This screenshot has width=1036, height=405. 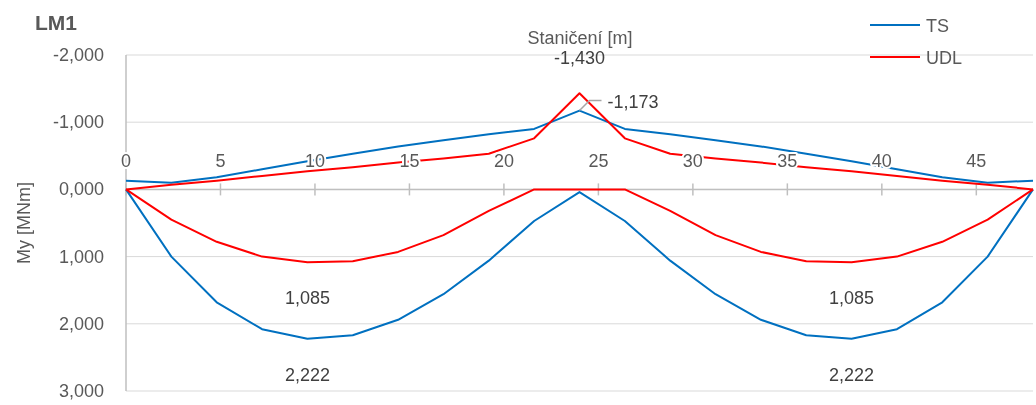 What do you see at coordinates (976, 161) in the screenshot?
I see `x-tick-label: 45` at bounding box center [976, 161].